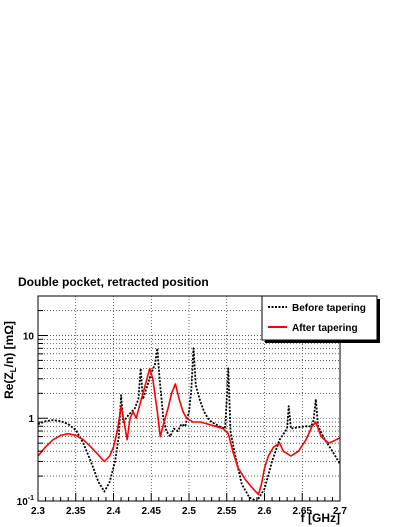  I want to click on legend-label-before-tapering: Before tapering, so click(329, 308).